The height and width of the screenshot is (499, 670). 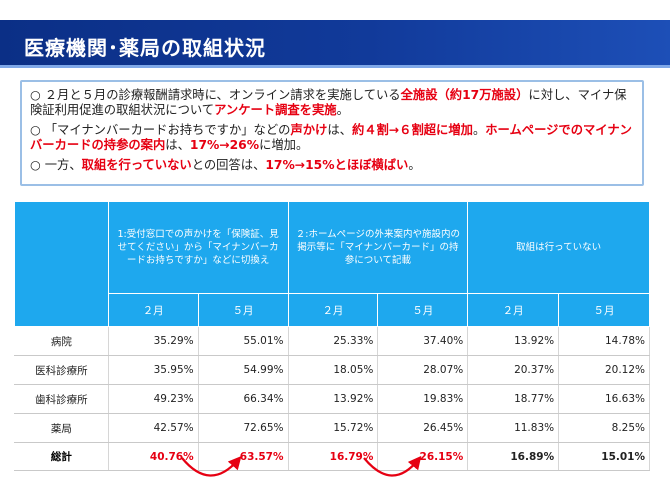 What do you see at coordinates (228, 165) in the screenshot?
I see `bullet-text: との回答は、` at bounding box center [228, 165].